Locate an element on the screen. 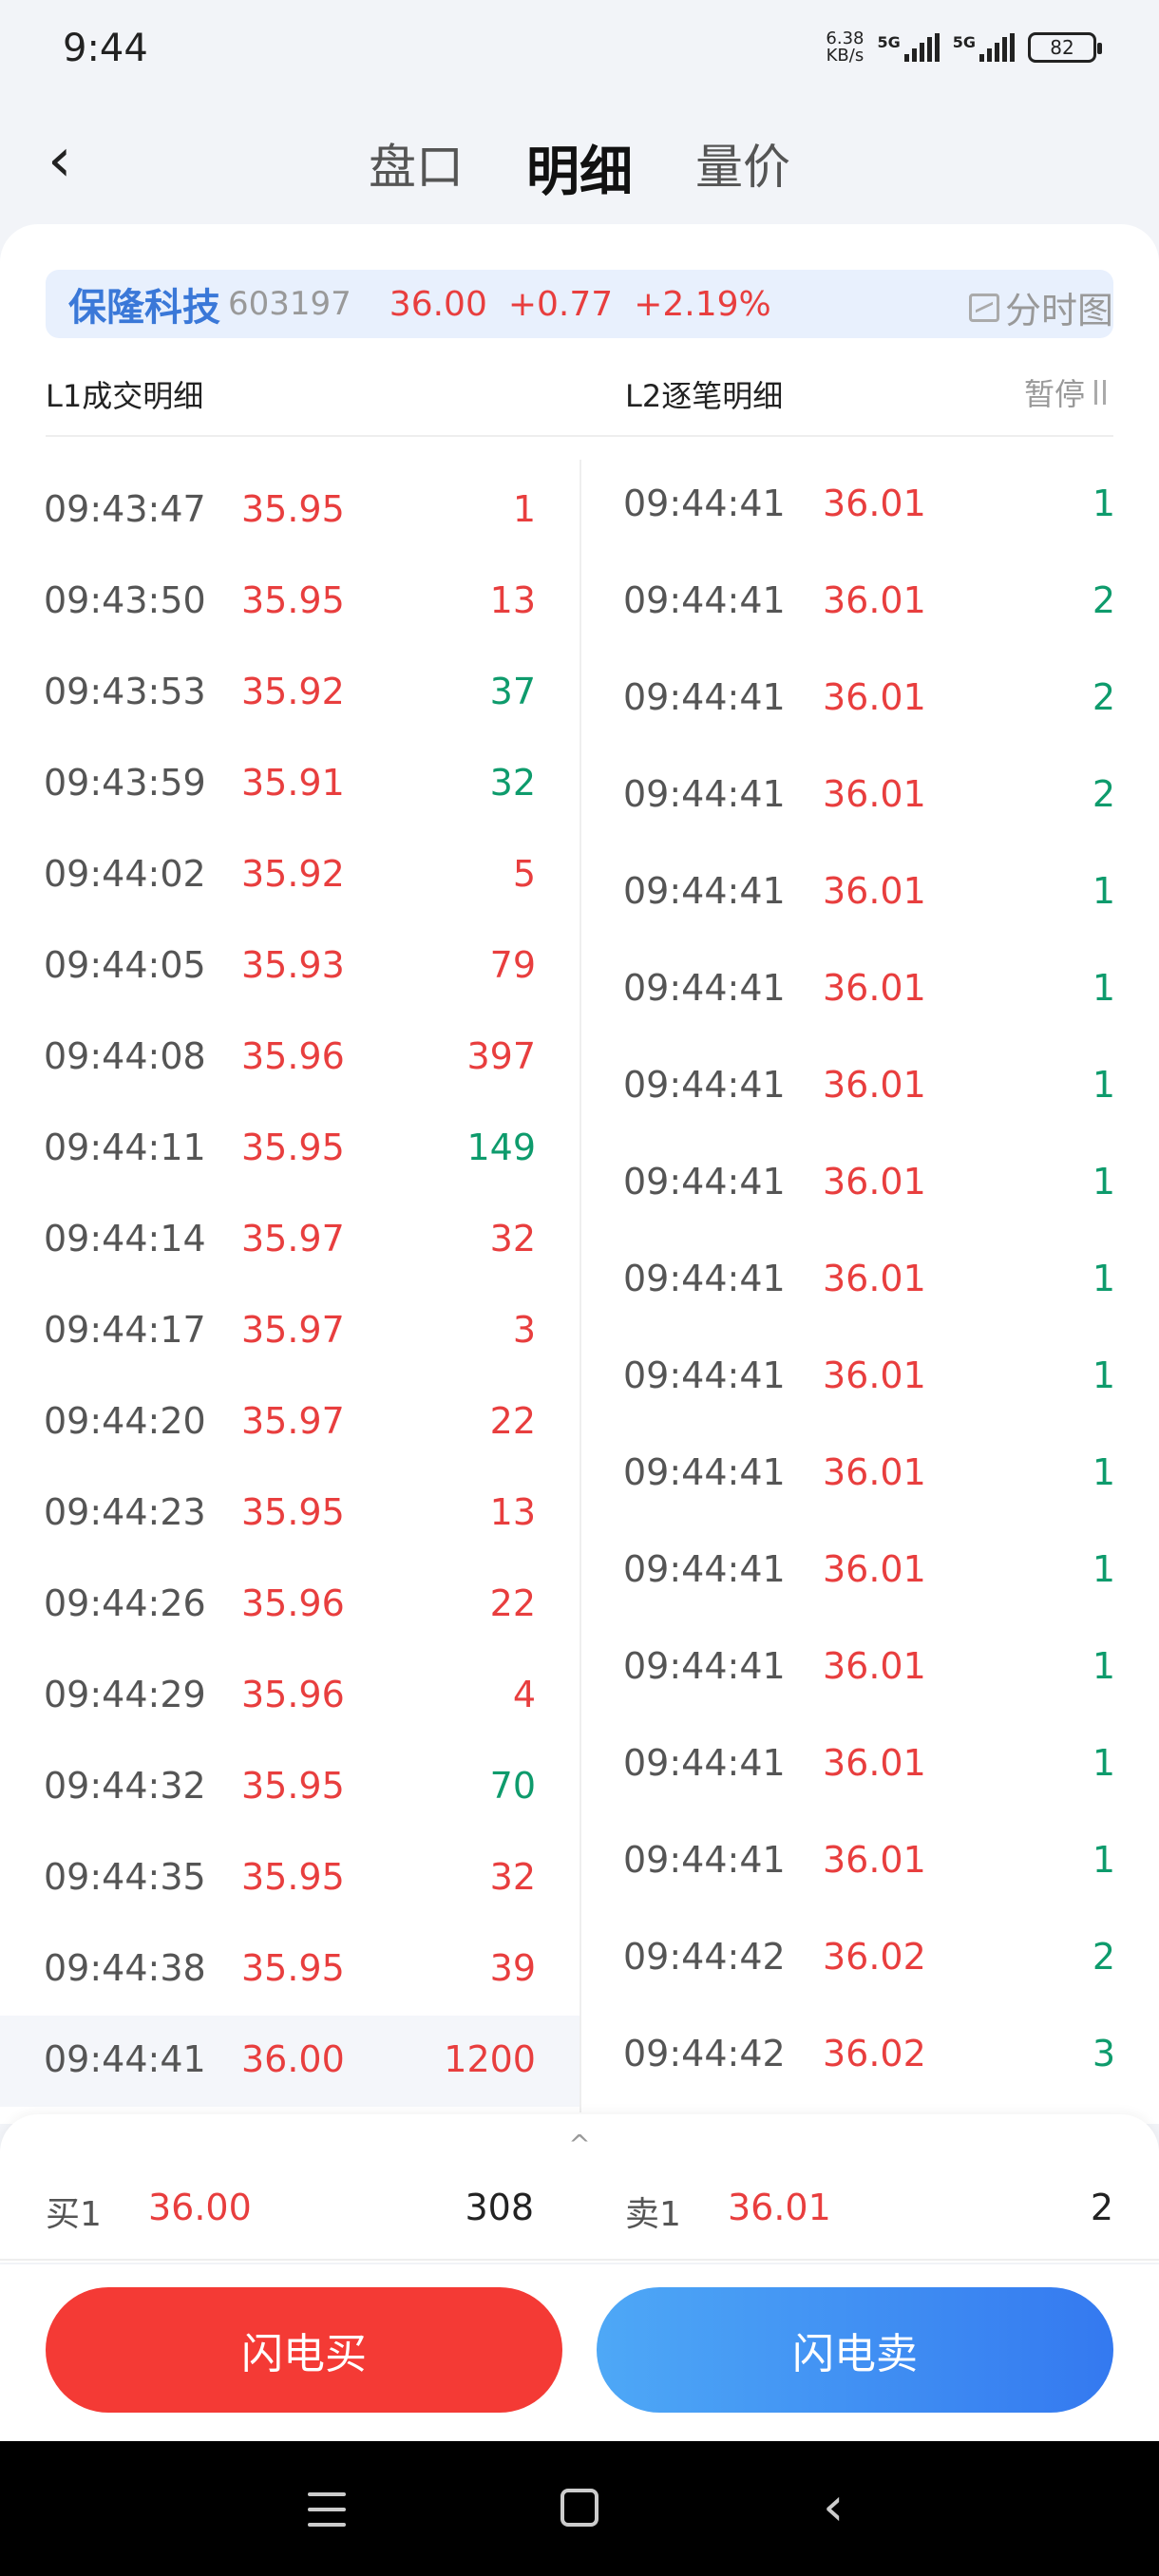 The image size is (1159, 2576). stock-name: 保隆科技 is located at coordinates (144, 308).